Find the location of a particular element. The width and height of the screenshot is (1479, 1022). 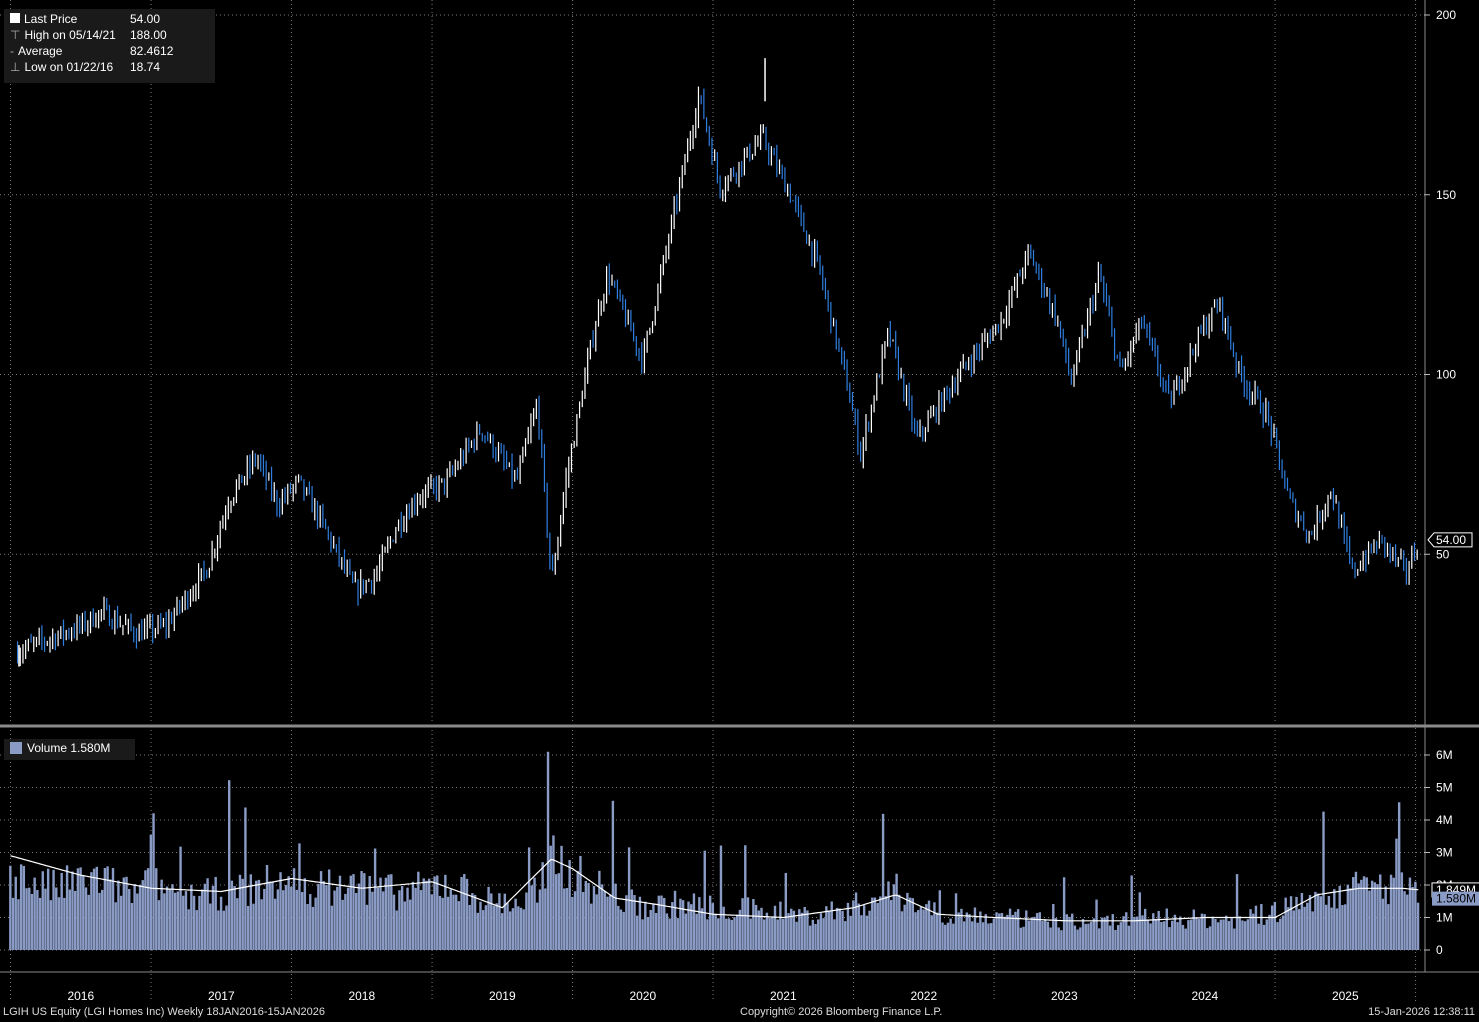

x-tick-label: 2017 is located at coordinates (221, 996).